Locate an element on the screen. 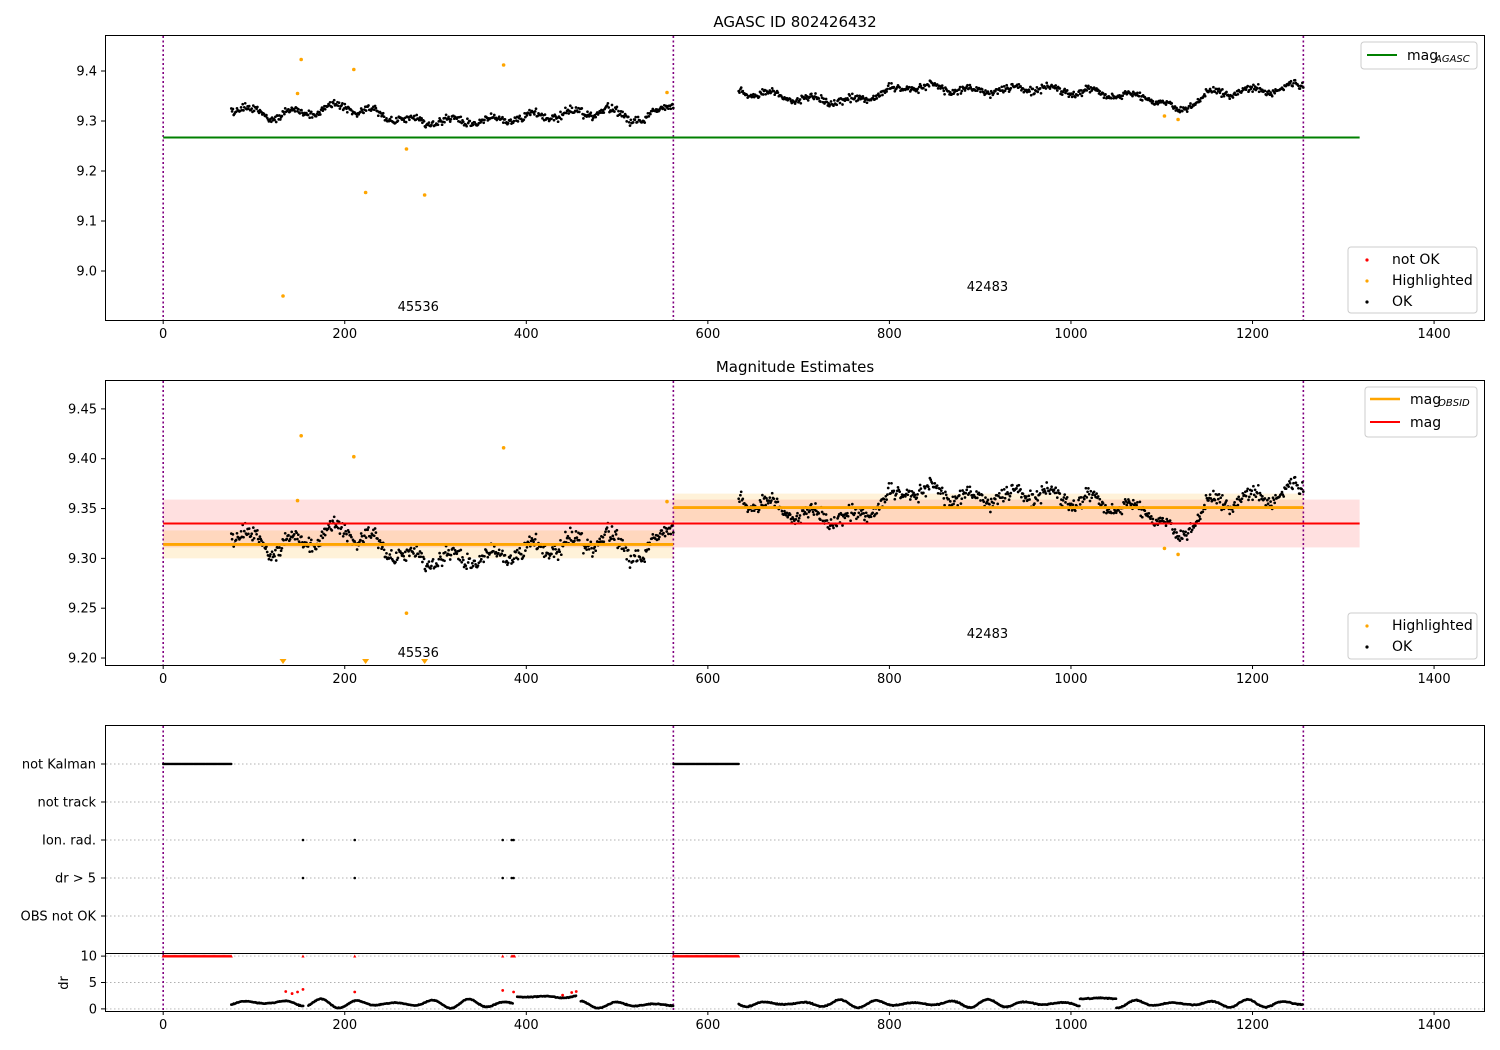 The image size is (1500, 1050). agasc-x-tick-label: 400 is located at coordinates (526, 334).